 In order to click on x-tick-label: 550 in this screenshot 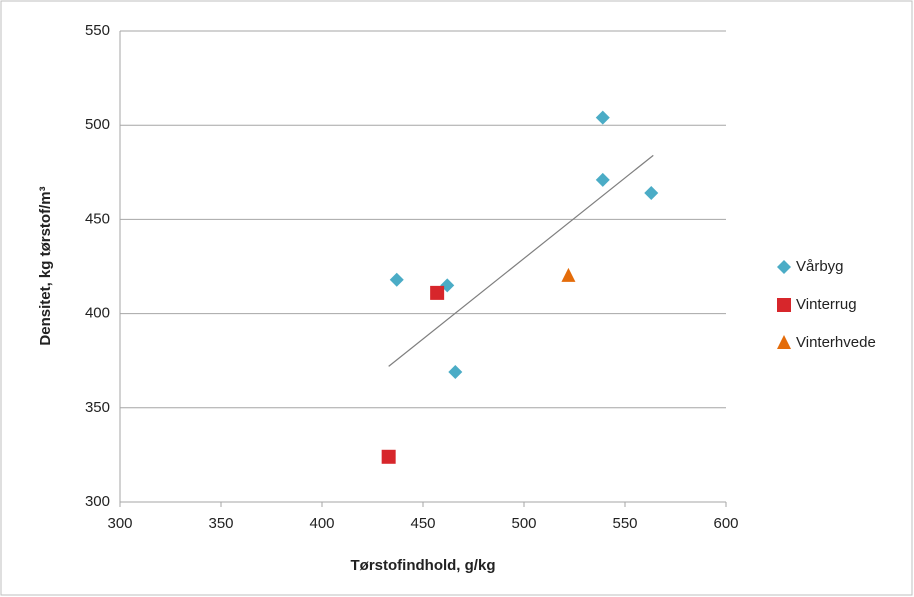, I will do `click(624, 523)`.